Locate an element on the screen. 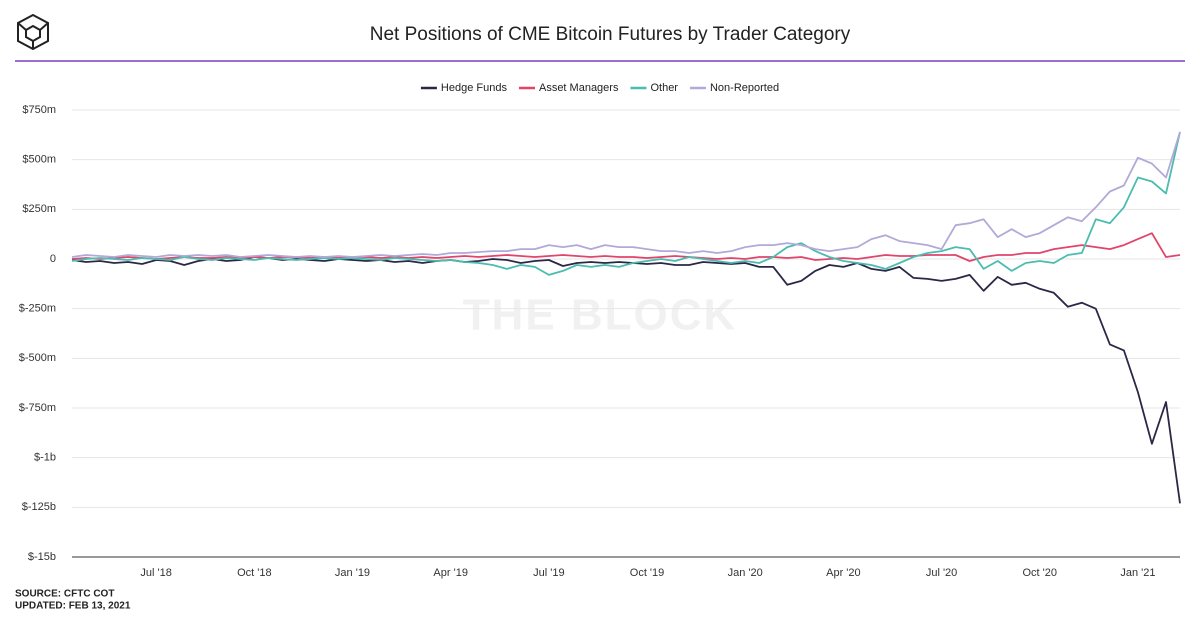 The height and width of the screenshot is (630, 1200). y-tick-label: $-250m is located at coordinates (37, 309).